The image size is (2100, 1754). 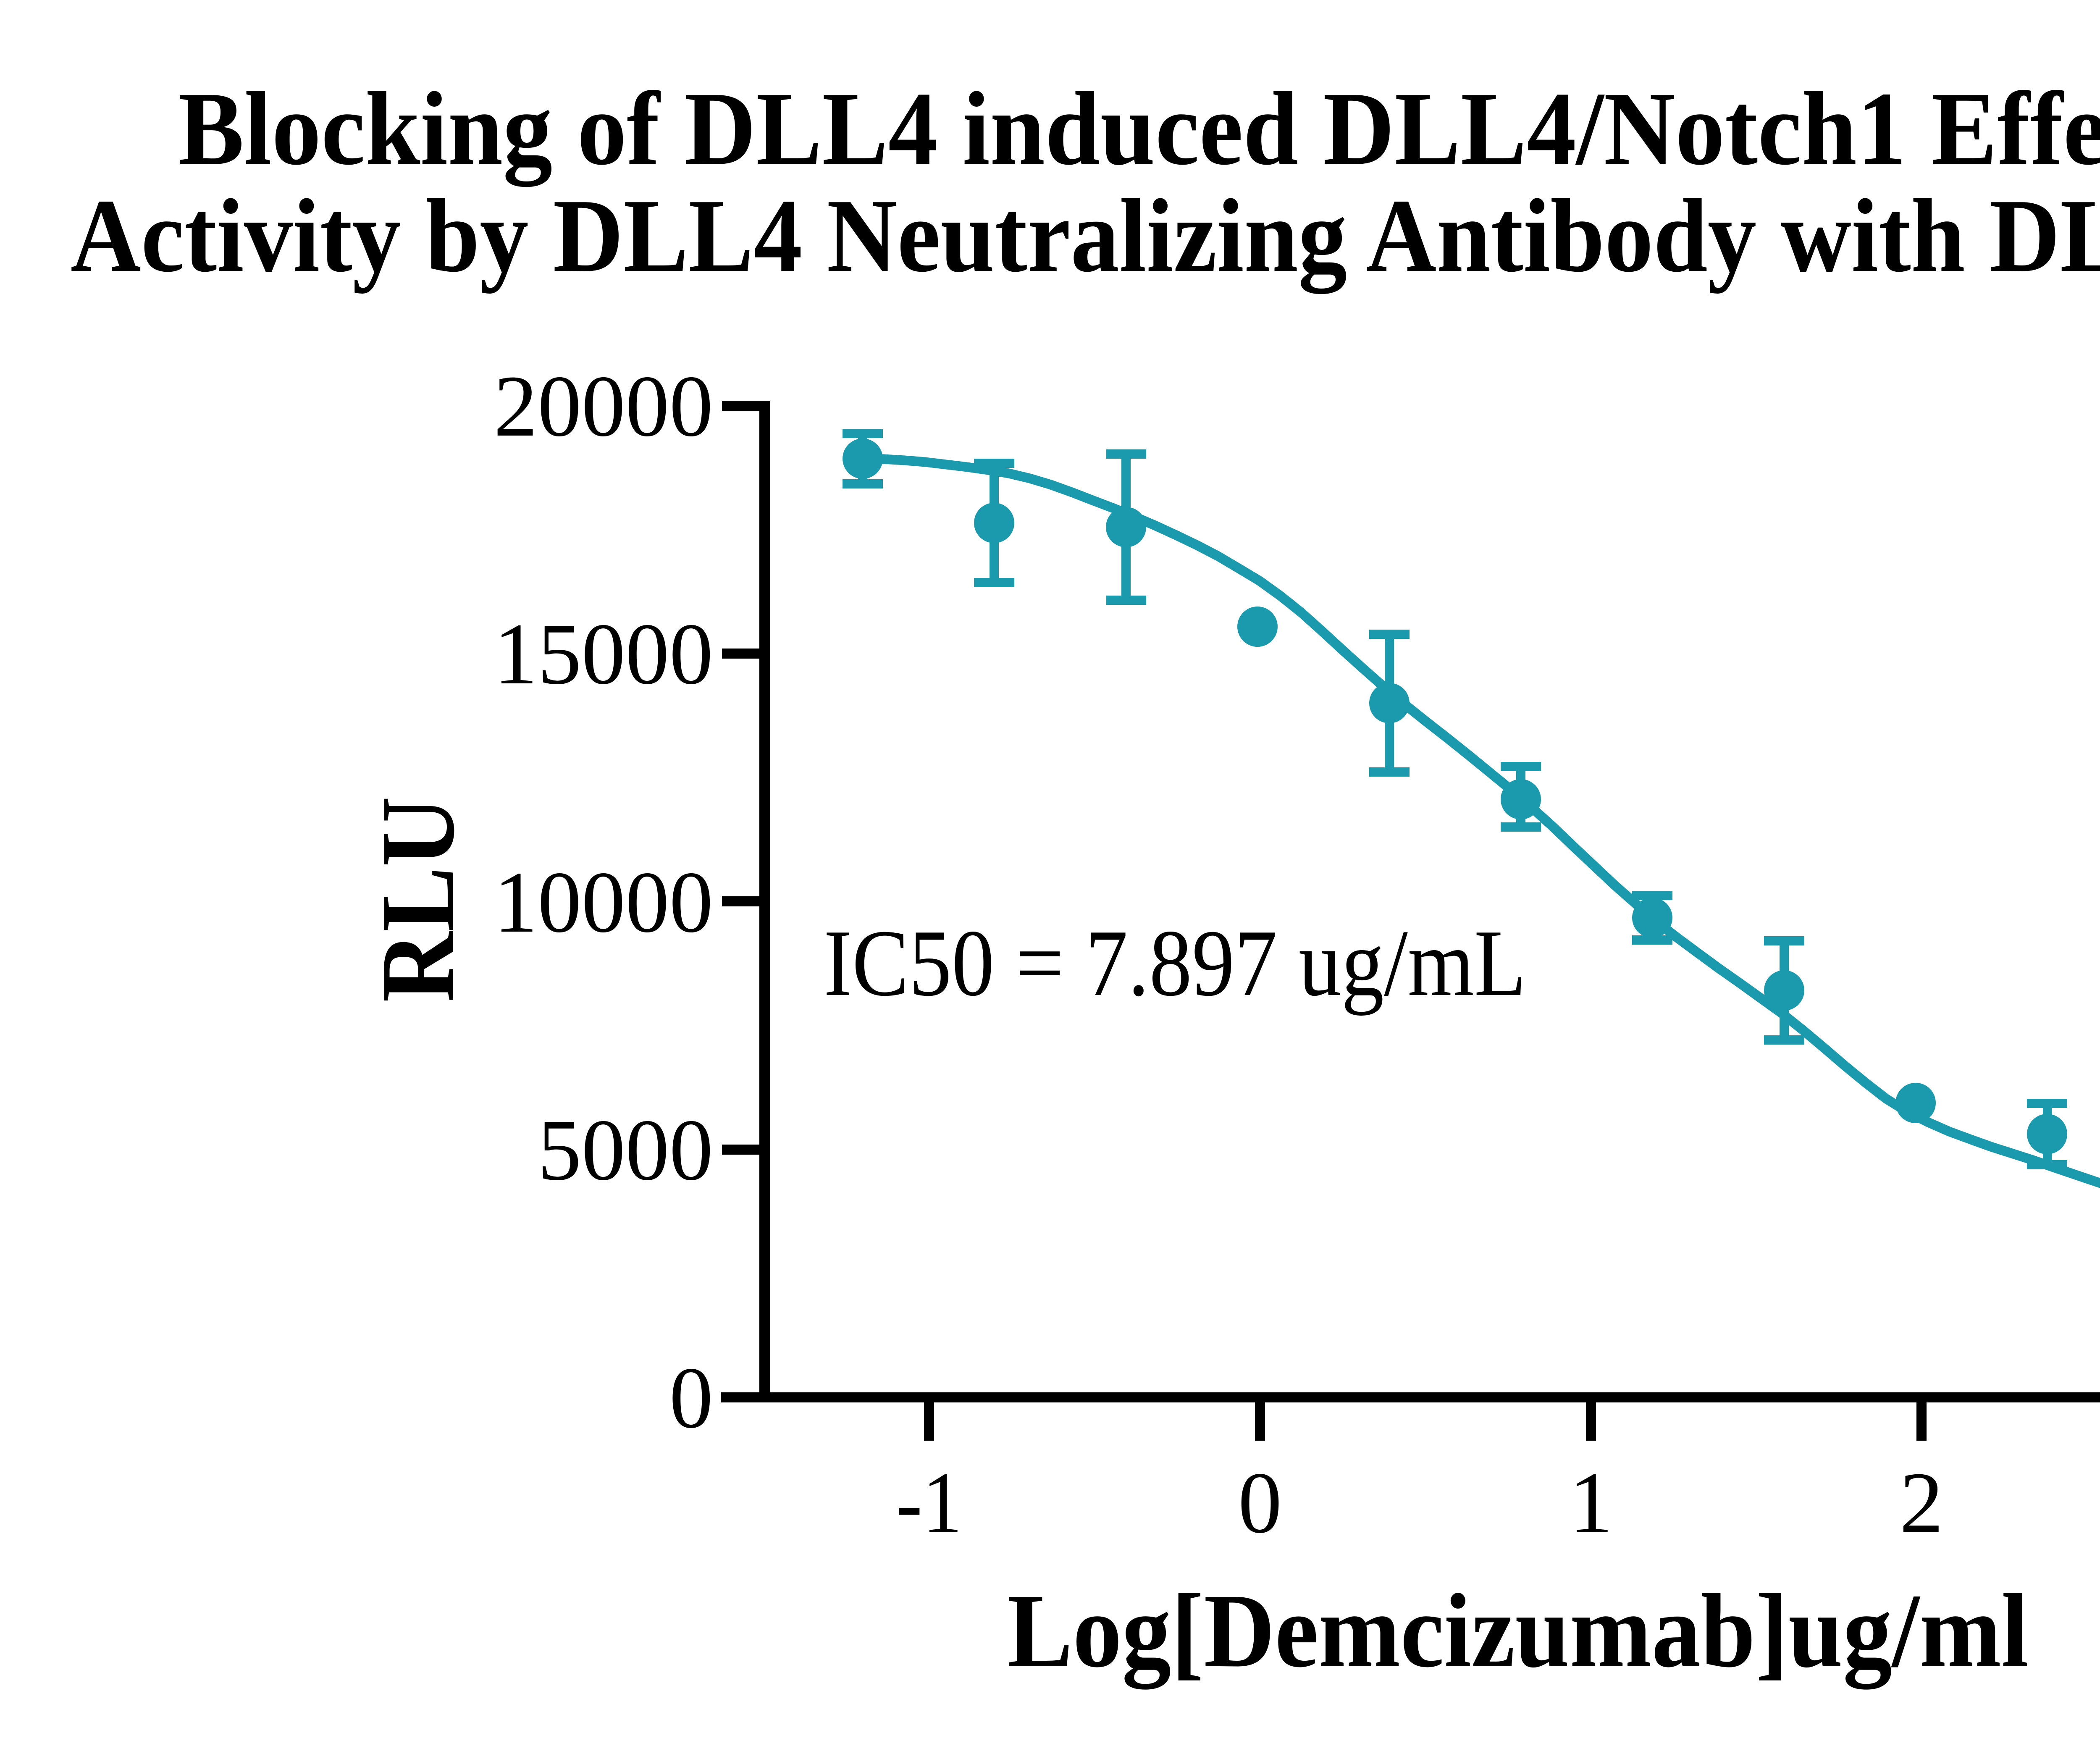 I want to click on svg-text: 1, so click(x=1591, y=1503).